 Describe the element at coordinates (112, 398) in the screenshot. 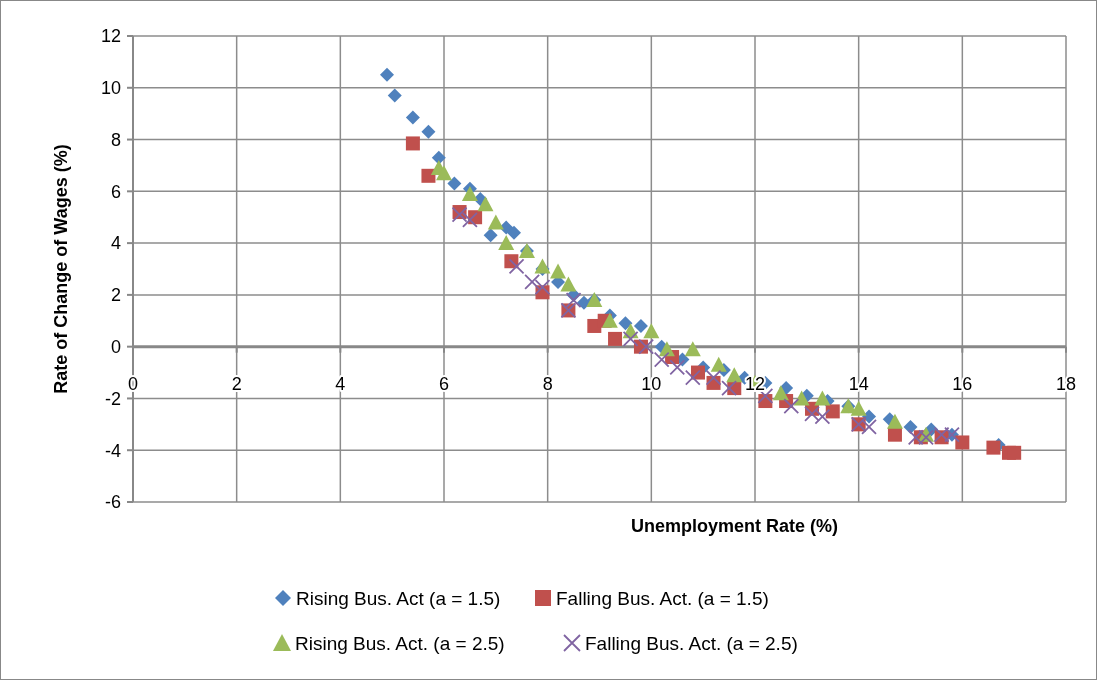

I see `y-tick-label: -2` at that location.